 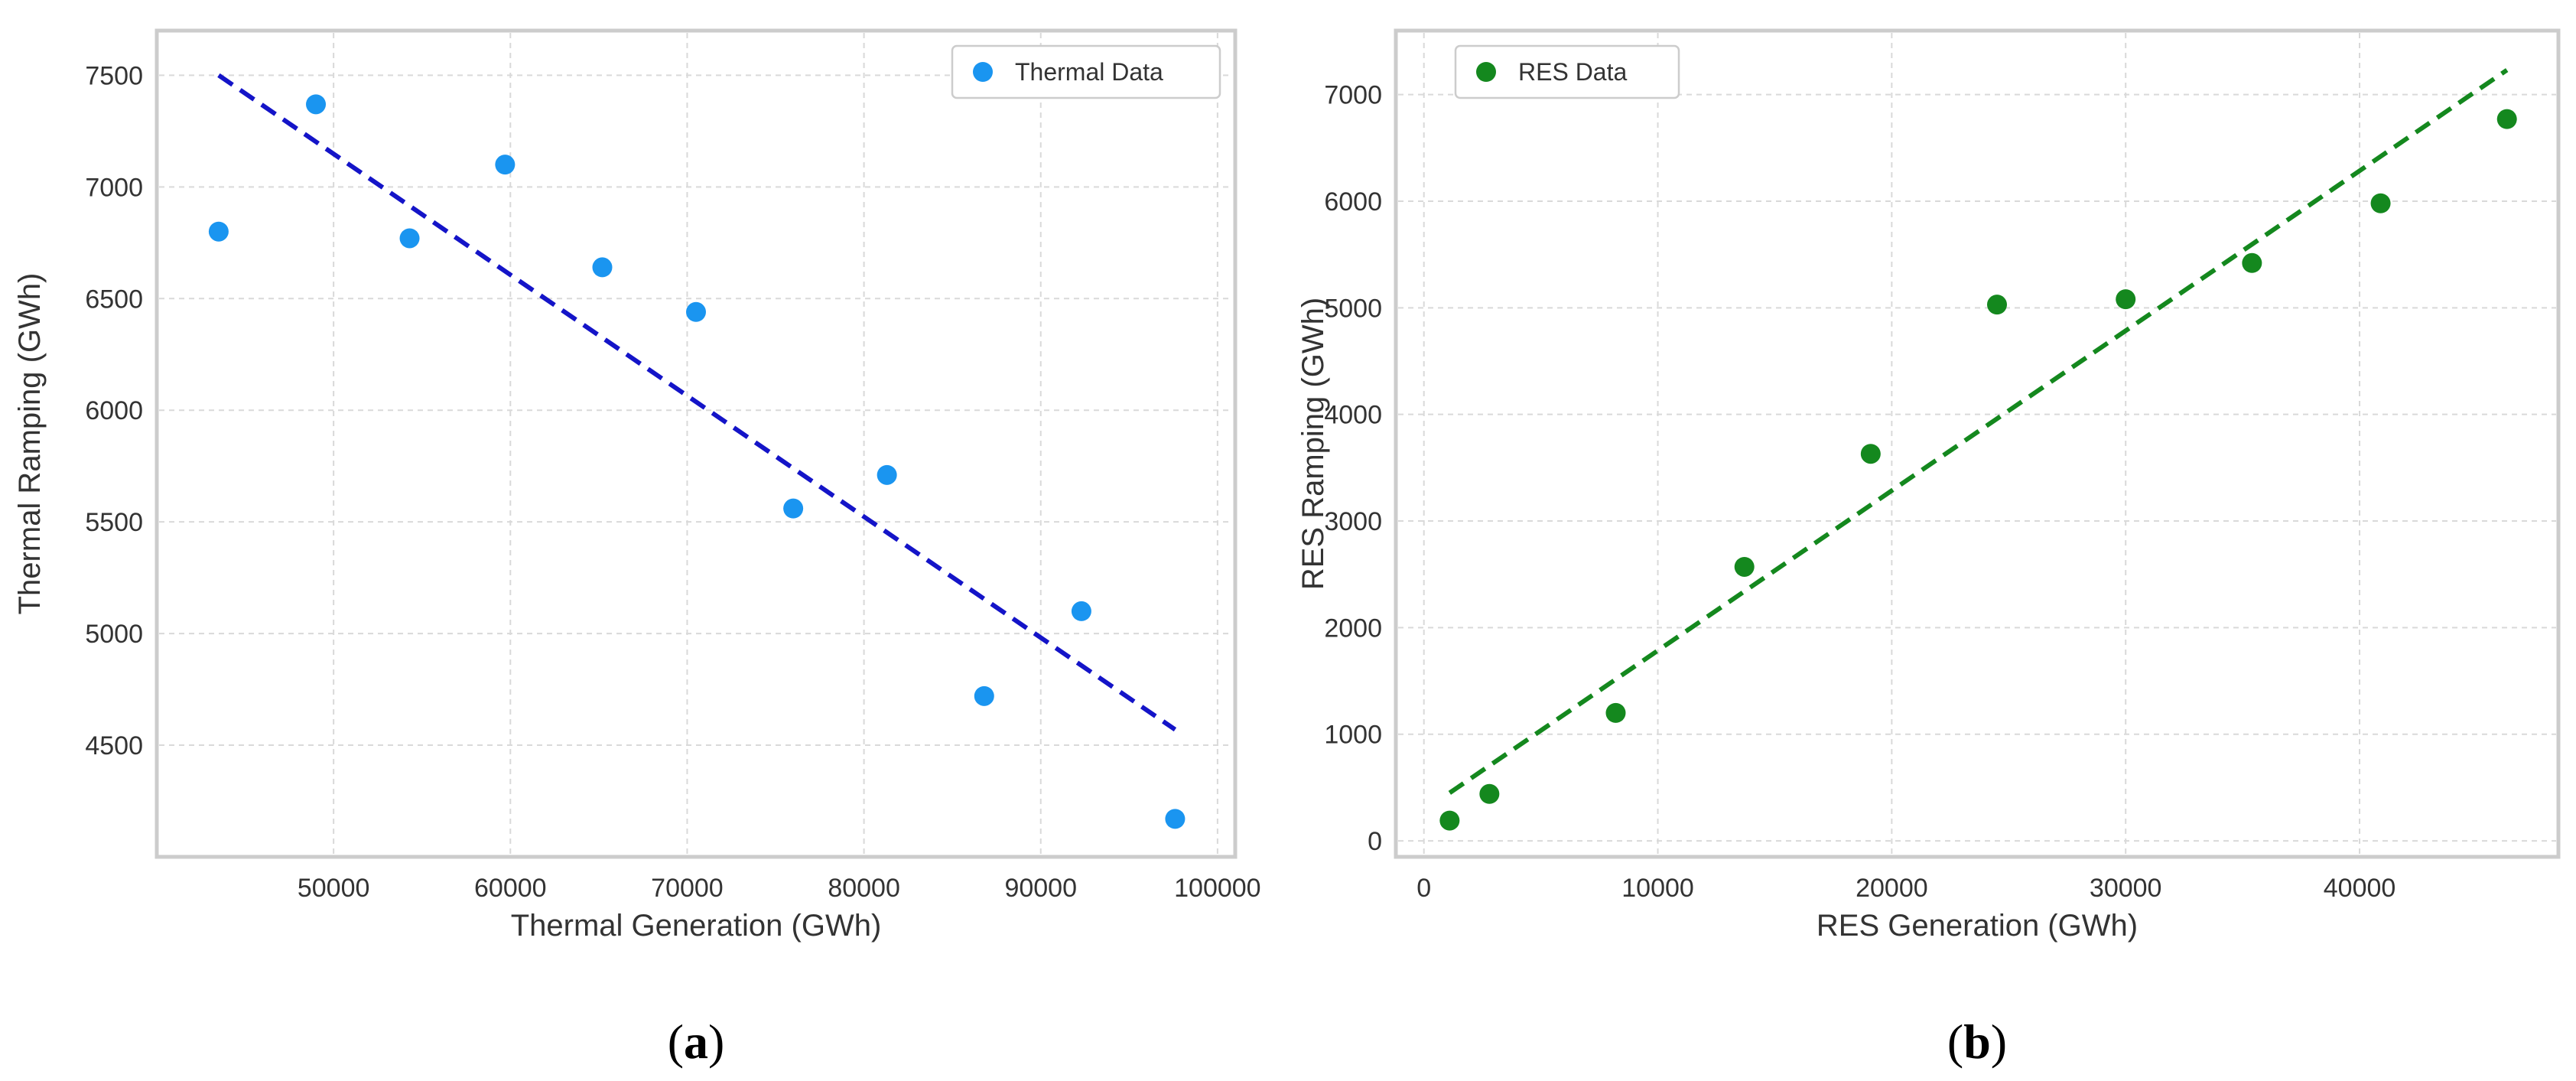 What do you see at coordinates (114, 299) in the screenshot?
I see `y-tick-label: 6500` at bounding box center [114, 299].